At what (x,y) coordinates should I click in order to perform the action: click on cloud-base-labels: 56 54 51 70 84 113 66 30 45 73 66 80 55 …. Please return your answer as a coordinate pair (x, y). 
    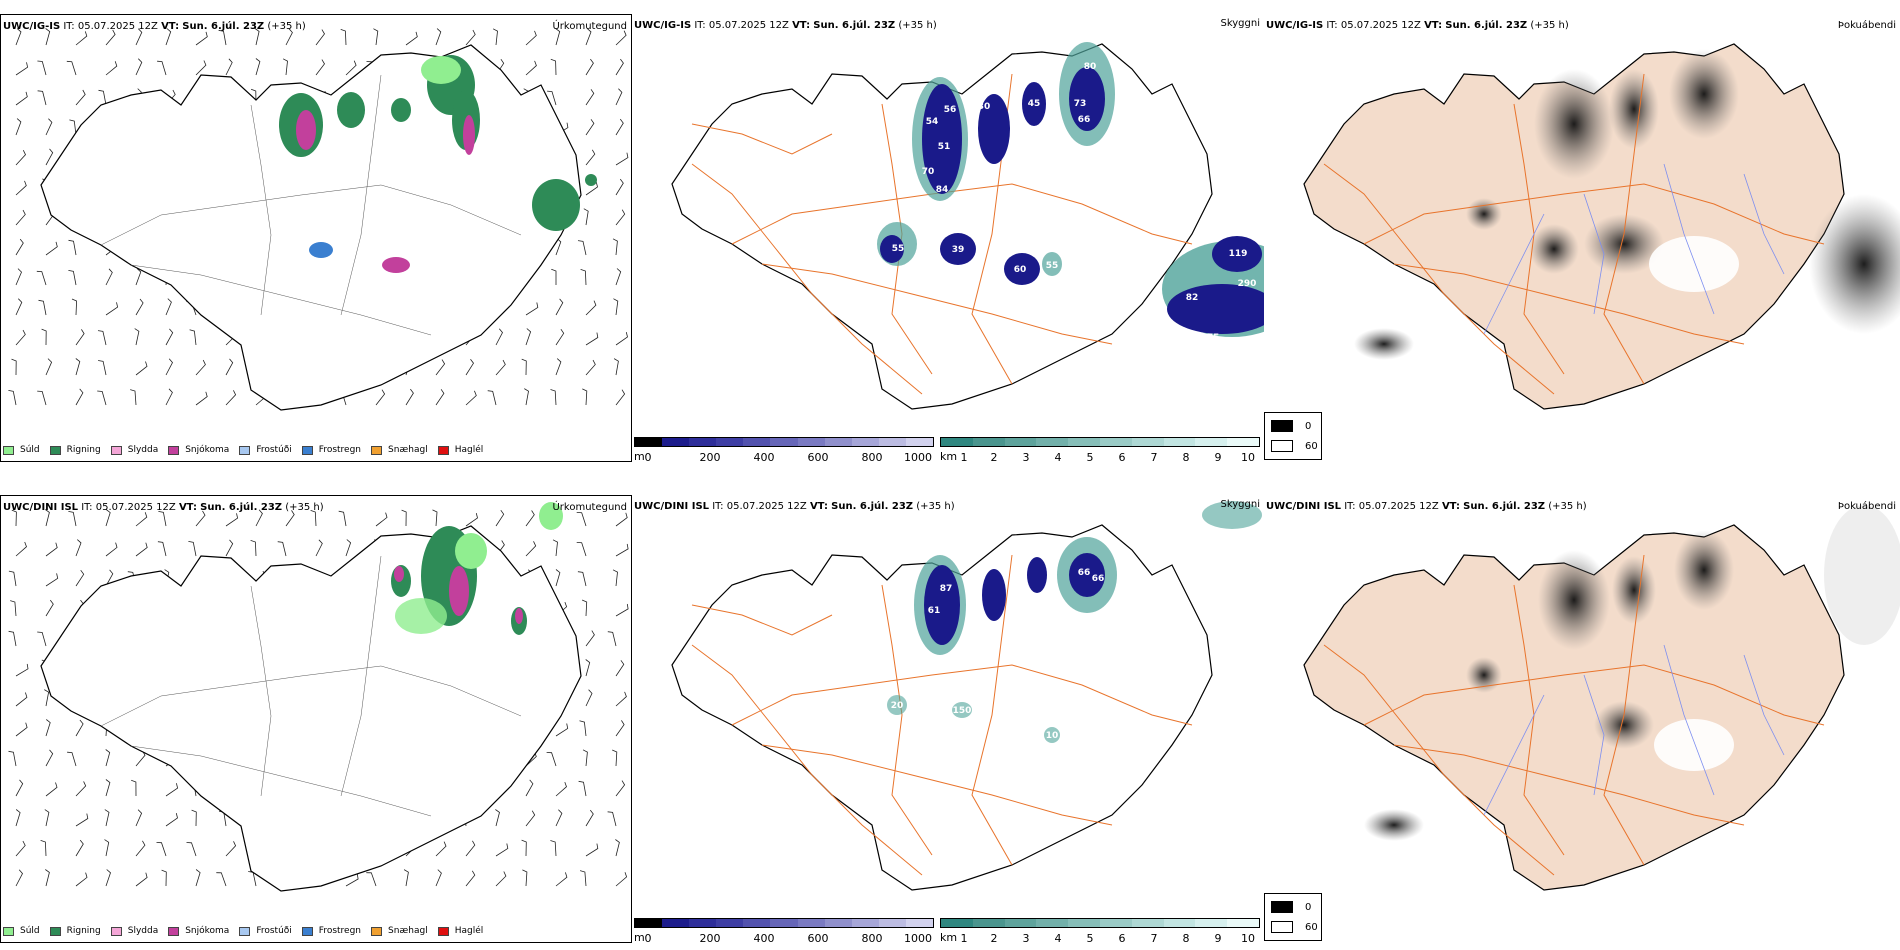
    Looking at the image, I should click on (1067, 202).